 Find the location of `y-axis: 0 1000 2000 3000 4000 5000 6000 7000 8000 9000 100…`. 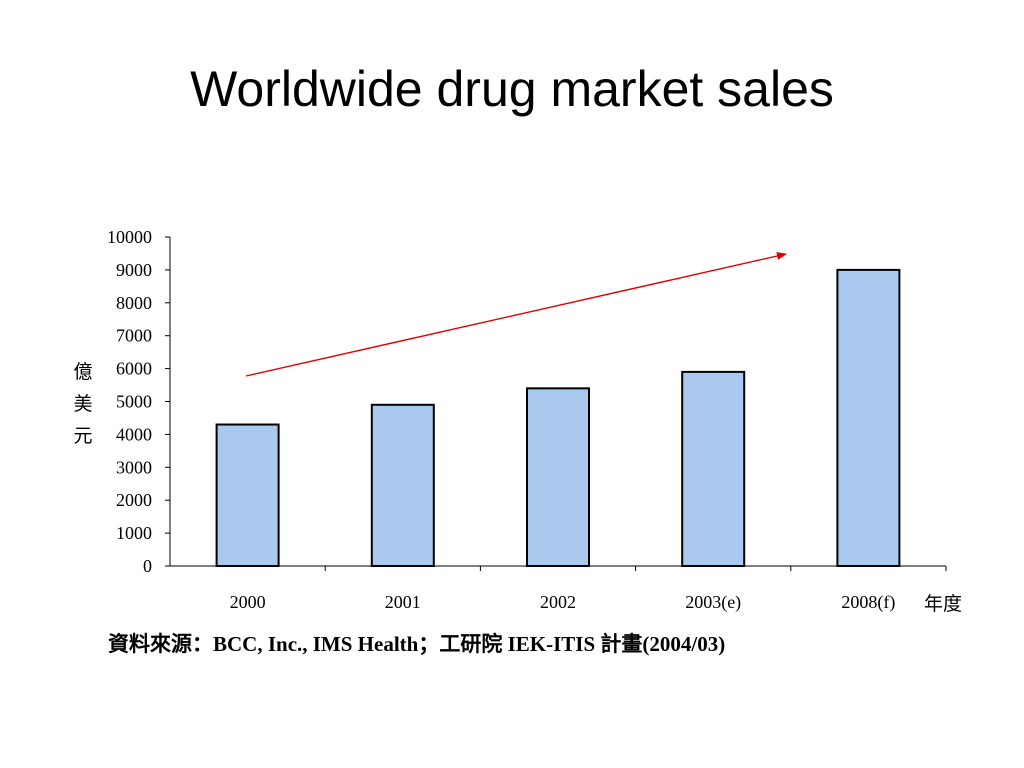

y-axis: 0 1000 2000 3000 4000 5000 6000 7000 8000 9000 100… is located at coordinates (138, 401).